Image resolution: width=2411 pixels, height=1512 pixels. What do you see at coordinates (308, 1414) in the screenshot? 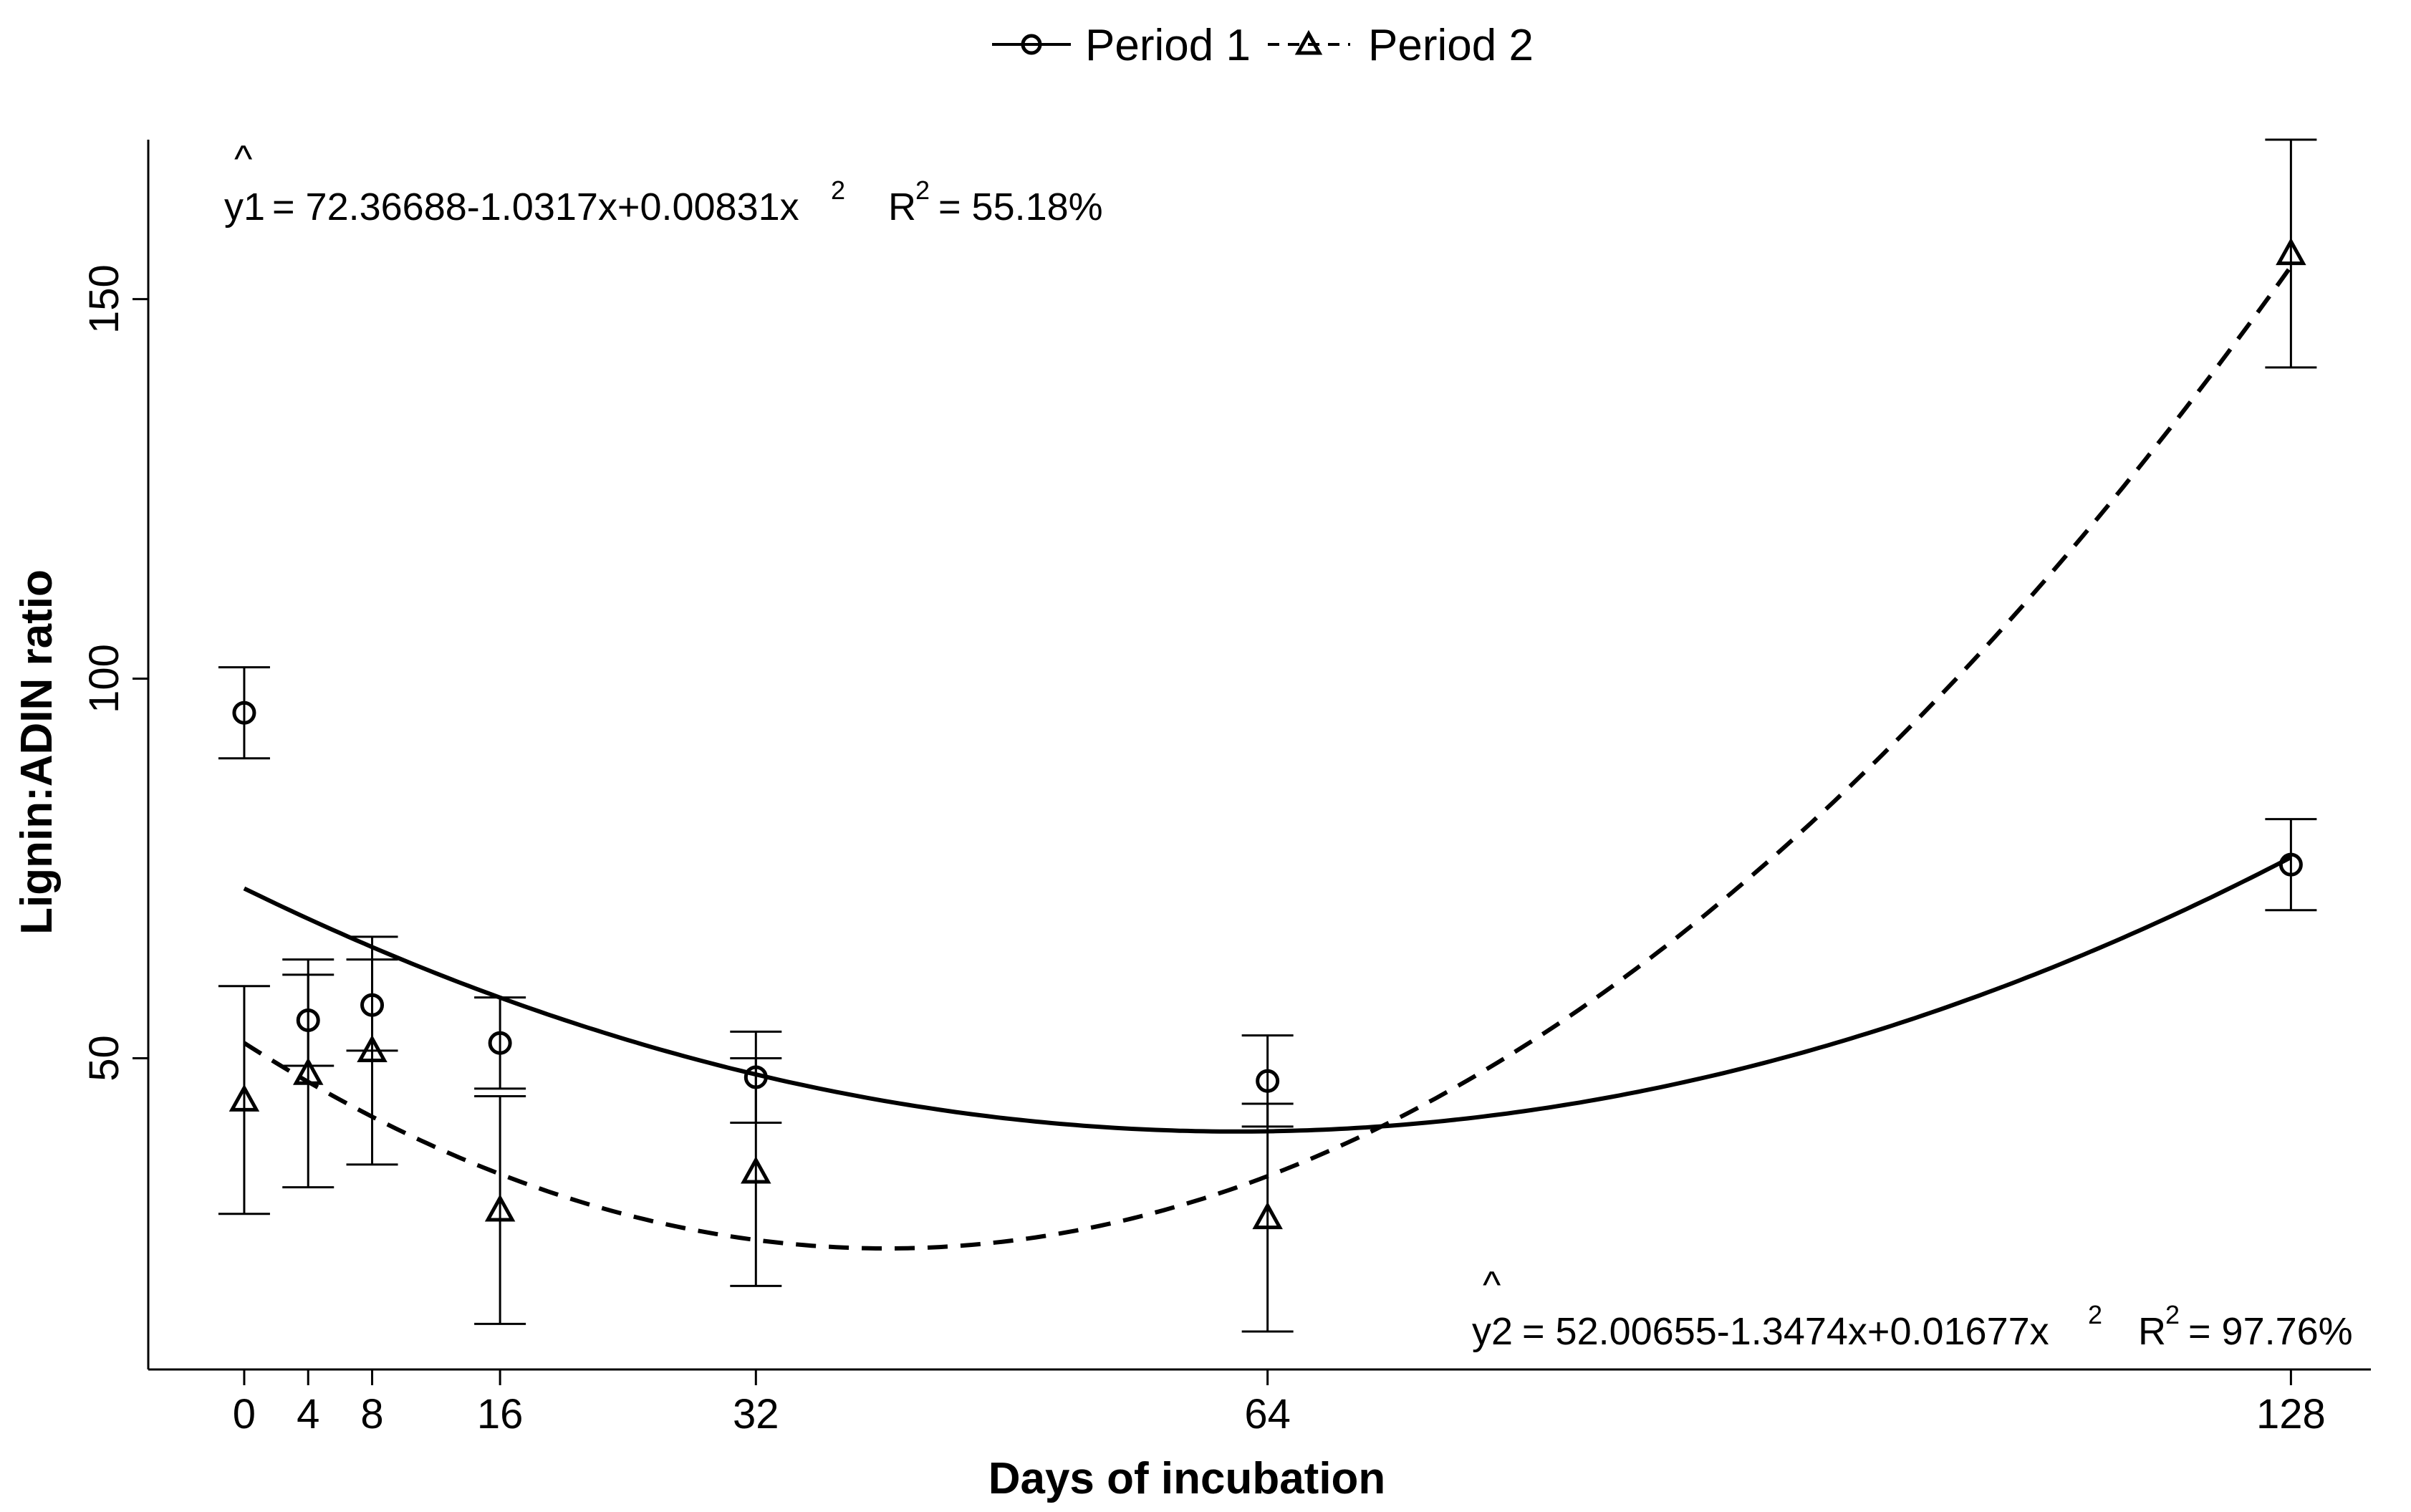
I see `x-tick-label-4: 4` at bounding box center [308, 1414].